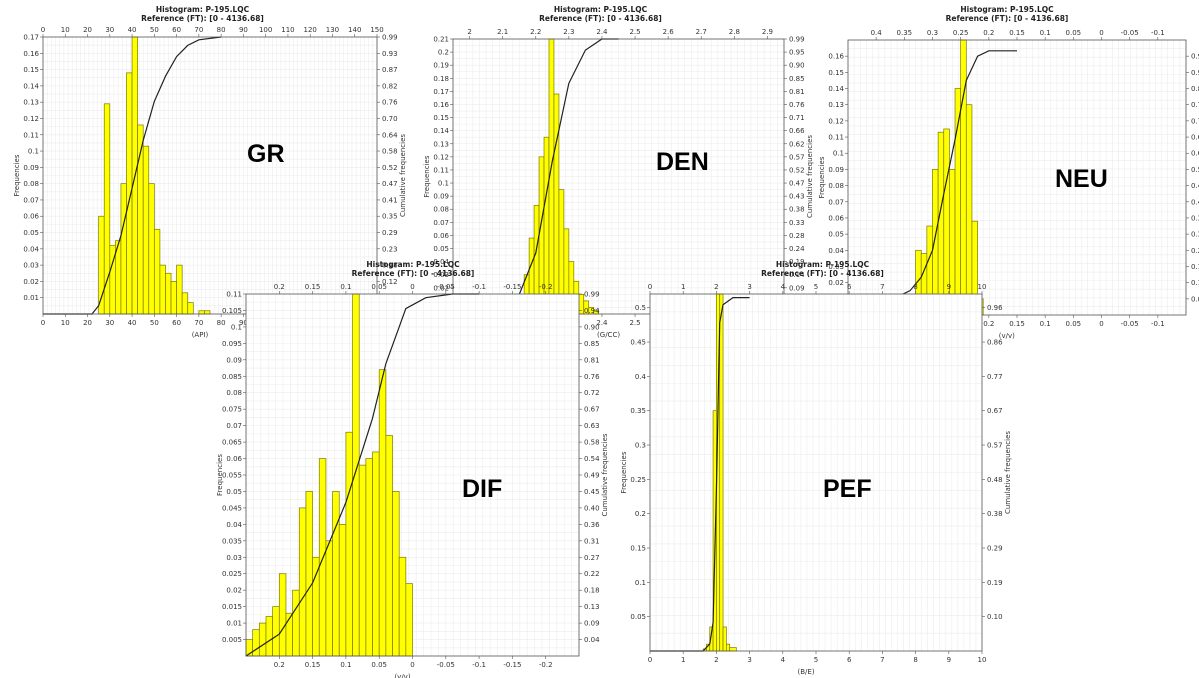 This screenshot has width=1199, height=678. What do you see at coordinates (995, 308) in the screenshot?
I see `y2-tick-label: 0.96` at bounding box center [995, 308].